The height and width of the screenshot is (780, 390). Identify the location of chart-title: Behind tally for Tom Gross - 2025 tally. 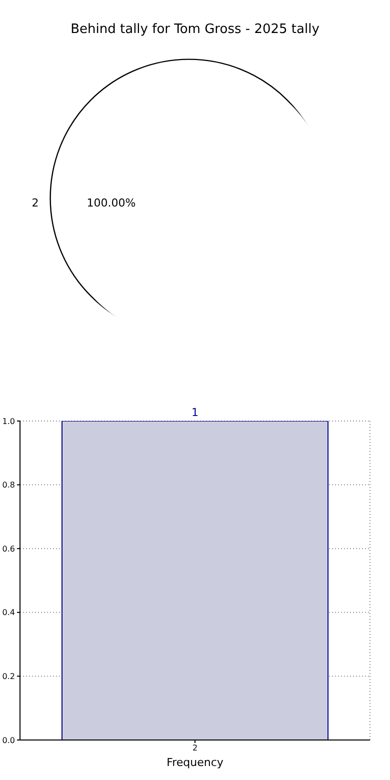
(195, 29).